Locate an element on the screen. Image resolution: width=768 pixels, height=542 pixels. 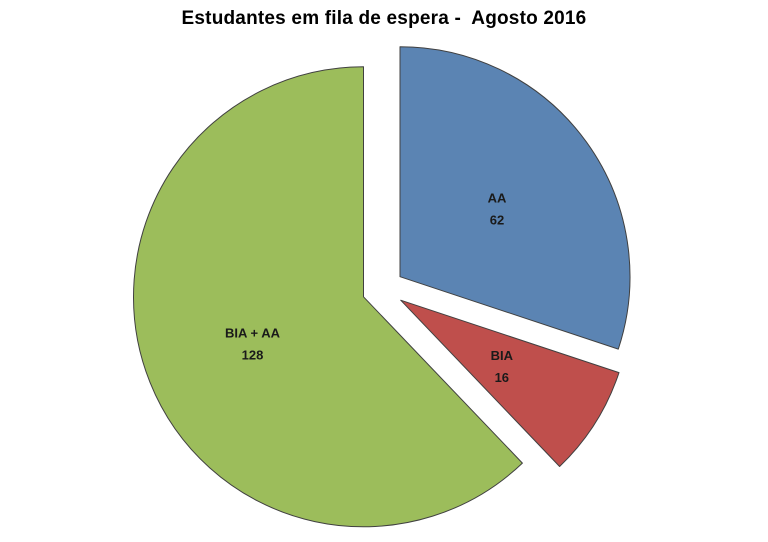
pie-slice-bia is located at coordinates (510, 383).